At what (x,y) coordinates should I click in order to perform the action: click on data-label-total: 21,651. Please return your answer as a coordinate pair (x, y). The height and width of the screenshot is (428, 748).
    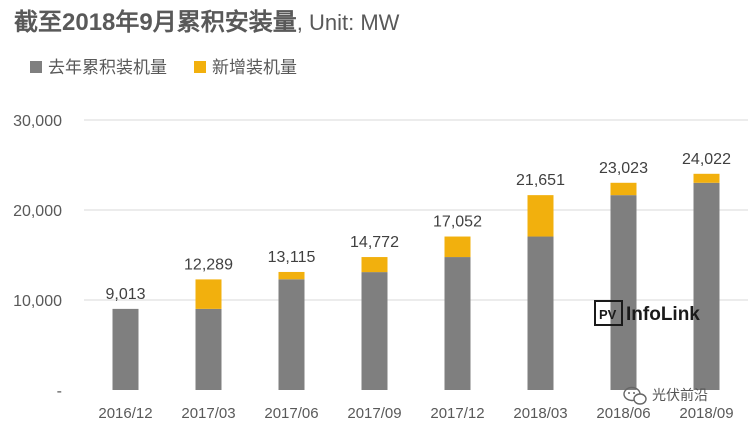
    Looking at the image, I should click on (540, 180).